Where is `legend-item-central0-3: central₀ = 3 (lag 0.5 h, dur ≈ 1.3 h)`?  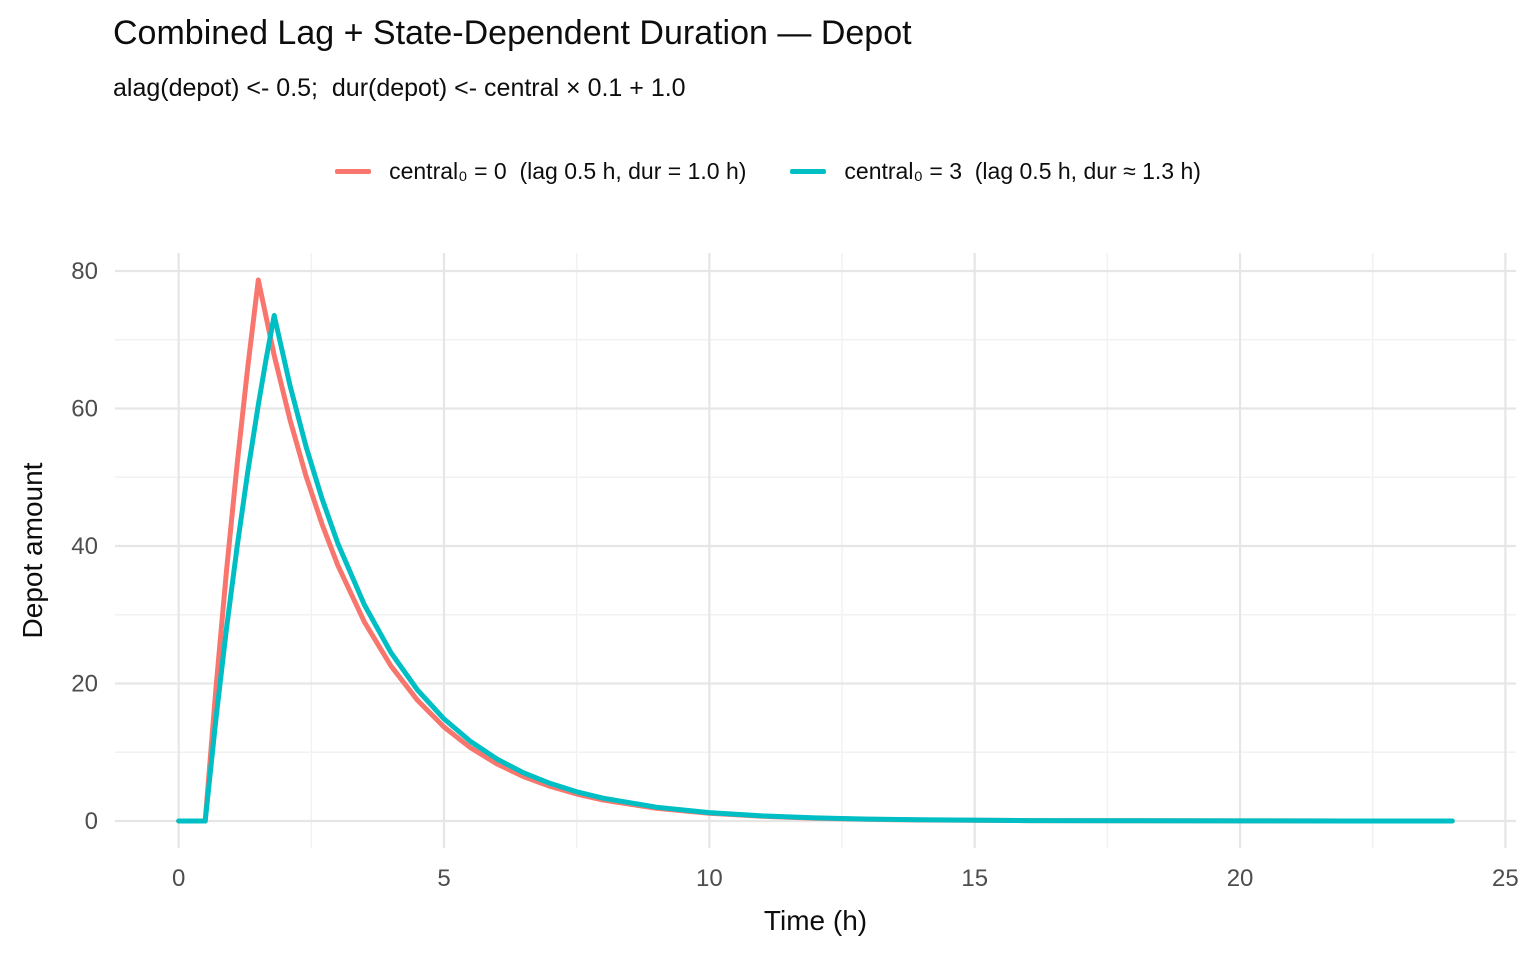 legend-item-central0-3: central₀ = 3 (lag 0.5 h, dur ≈ 1.3 h) is located at coordinates (995, 171).